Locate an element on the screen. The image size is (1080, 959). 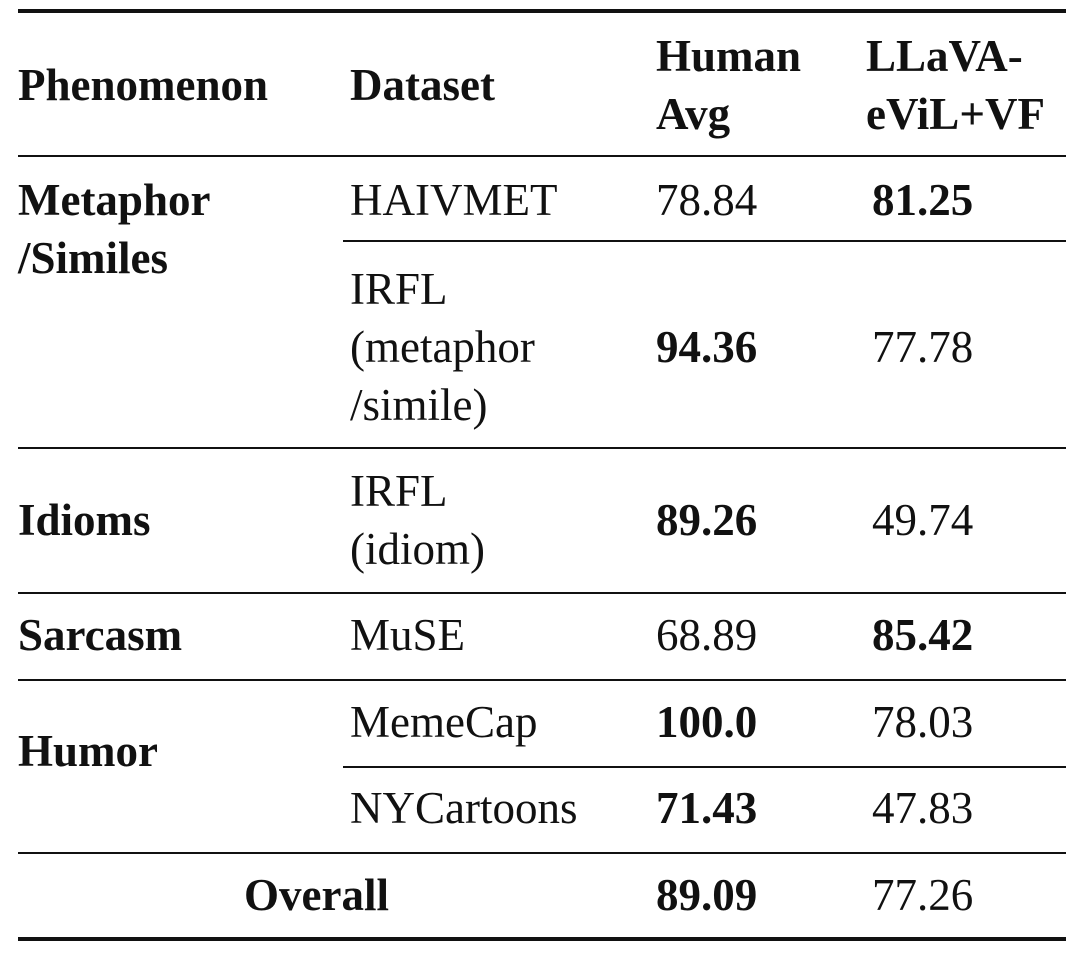
overall-label: Overall is located at coordinates (316, 895).